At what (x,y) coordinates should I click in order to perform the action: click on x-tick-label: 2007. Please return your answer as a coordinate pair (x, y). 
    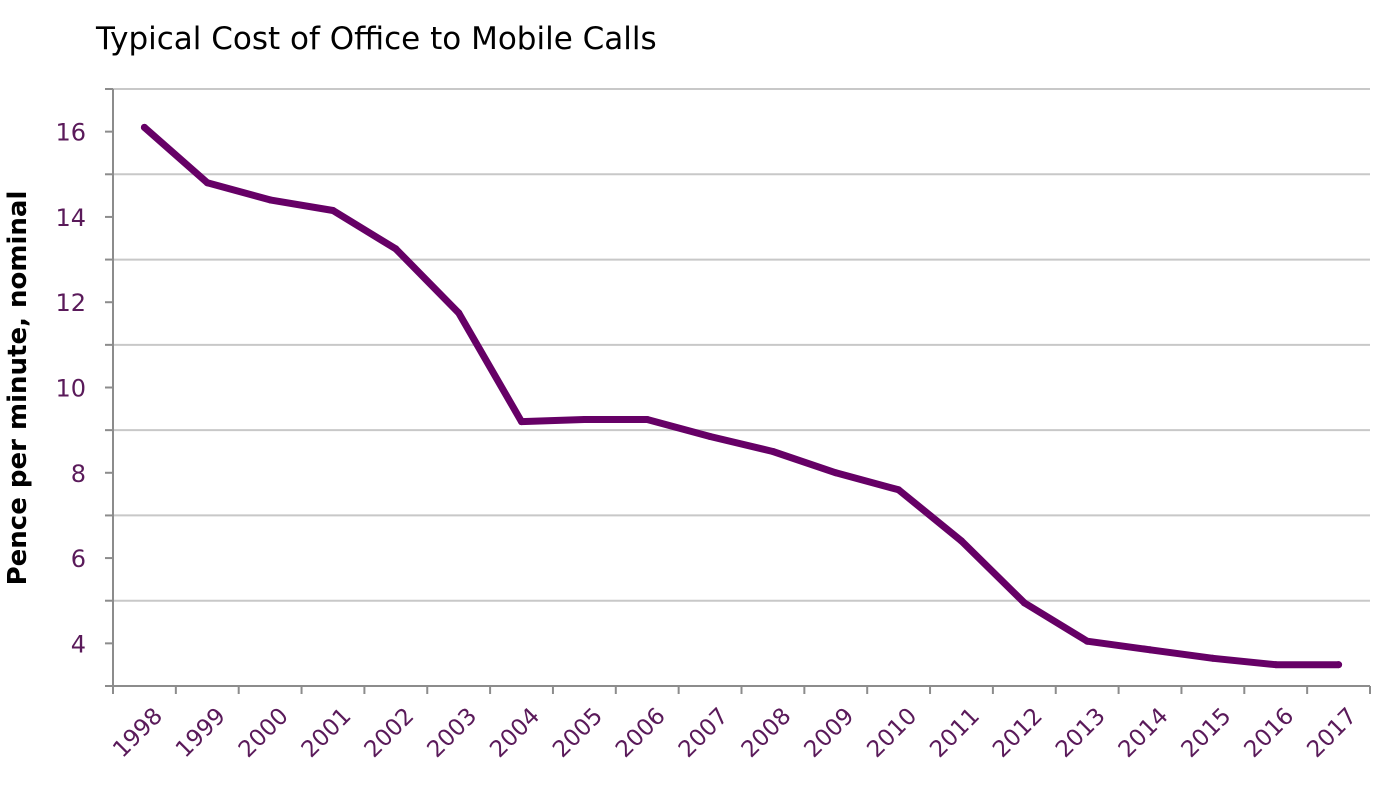
    Looking at the image, I should click on (704, 733).